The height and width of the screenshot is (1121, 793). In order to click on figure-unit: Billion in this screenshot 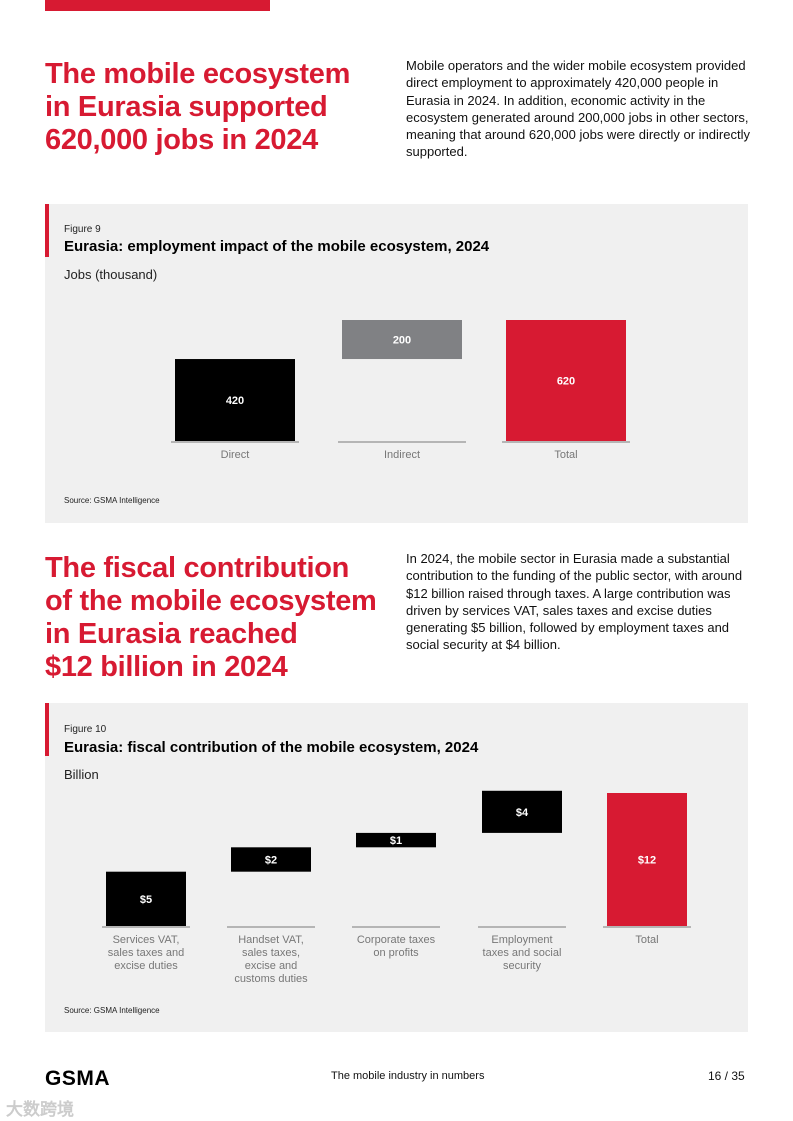, I will do `click(81, 774)`.